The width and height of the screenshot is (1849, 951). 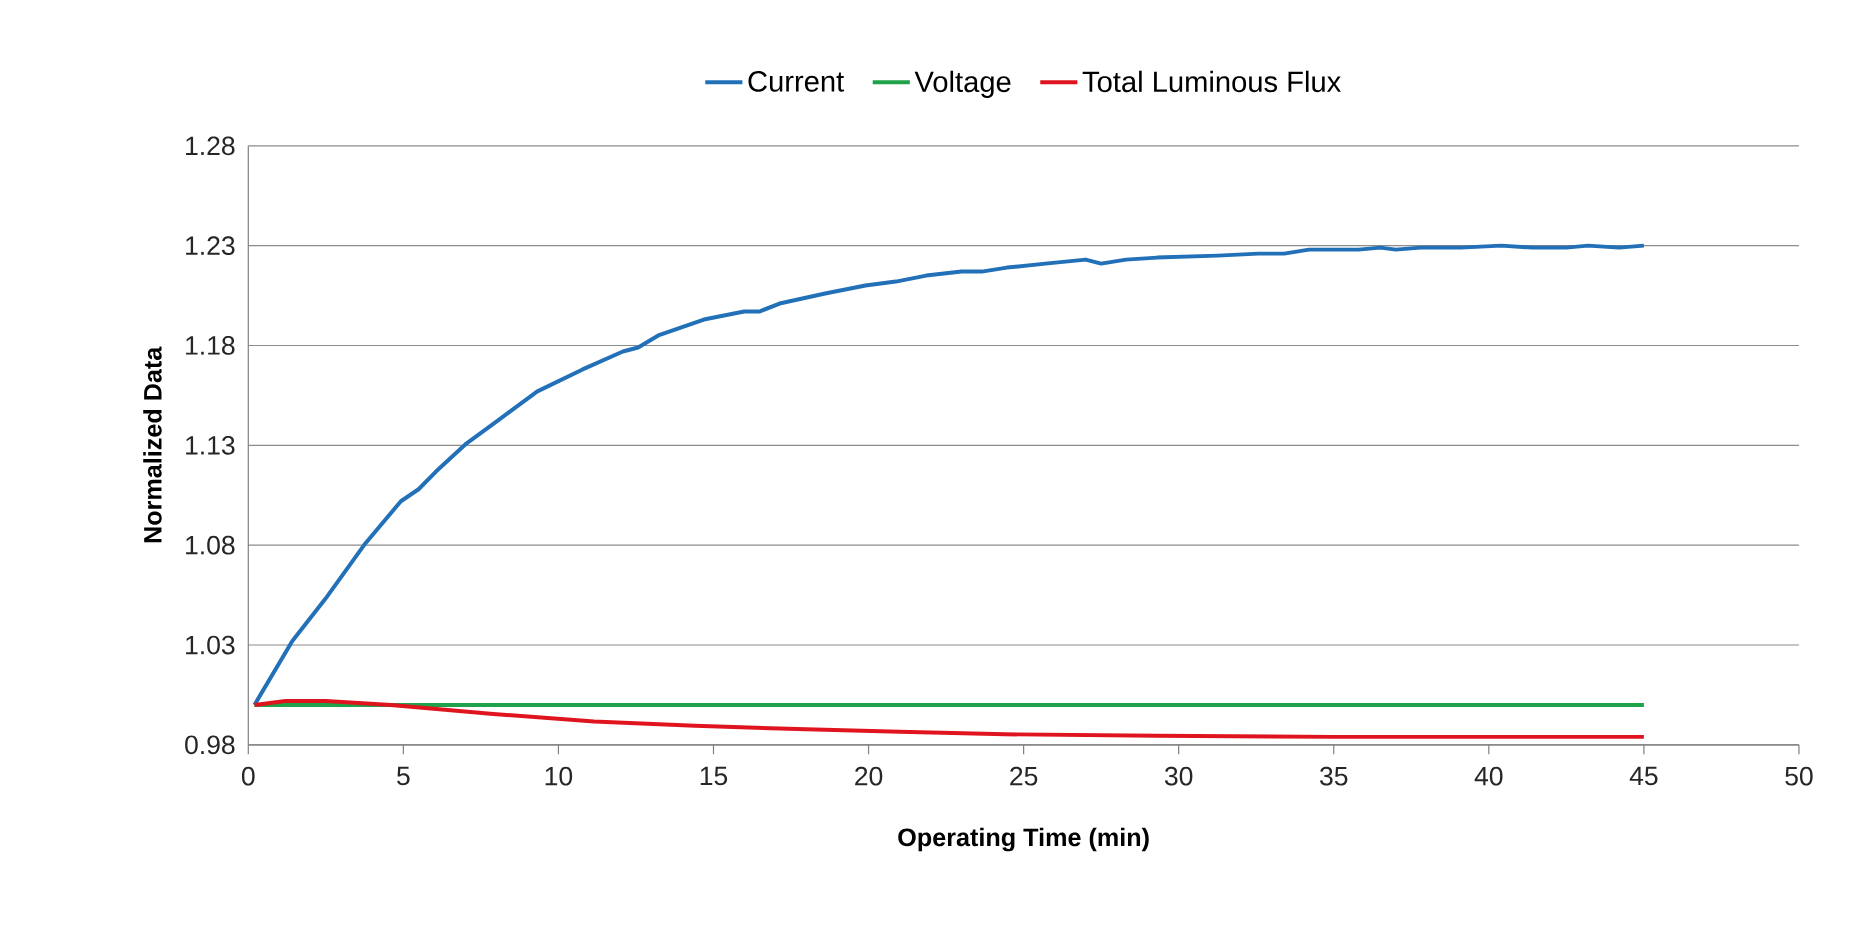 I want to click on x-tick-label: 5, so click(x=403, y=776).